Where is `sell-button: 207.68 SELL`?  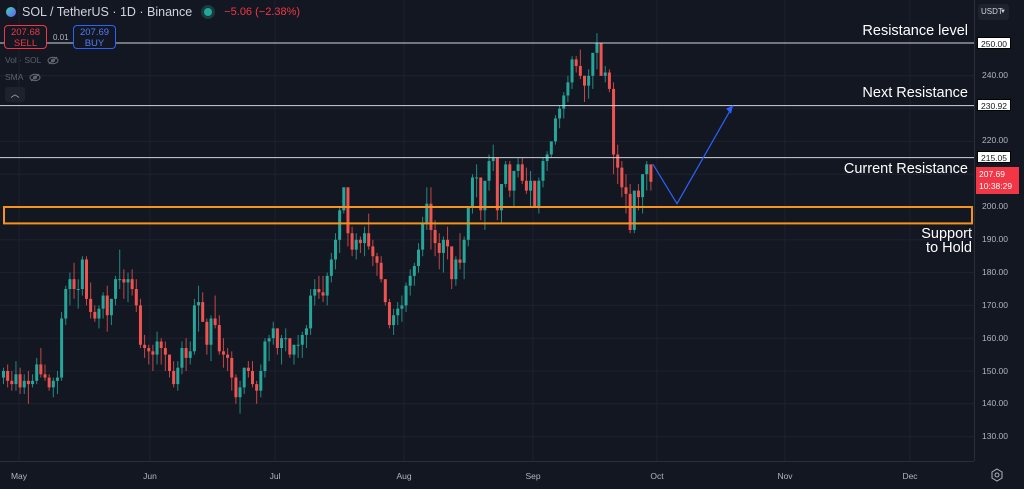
sell-button: 207.68 SELL is located at coordinates (25, 37).